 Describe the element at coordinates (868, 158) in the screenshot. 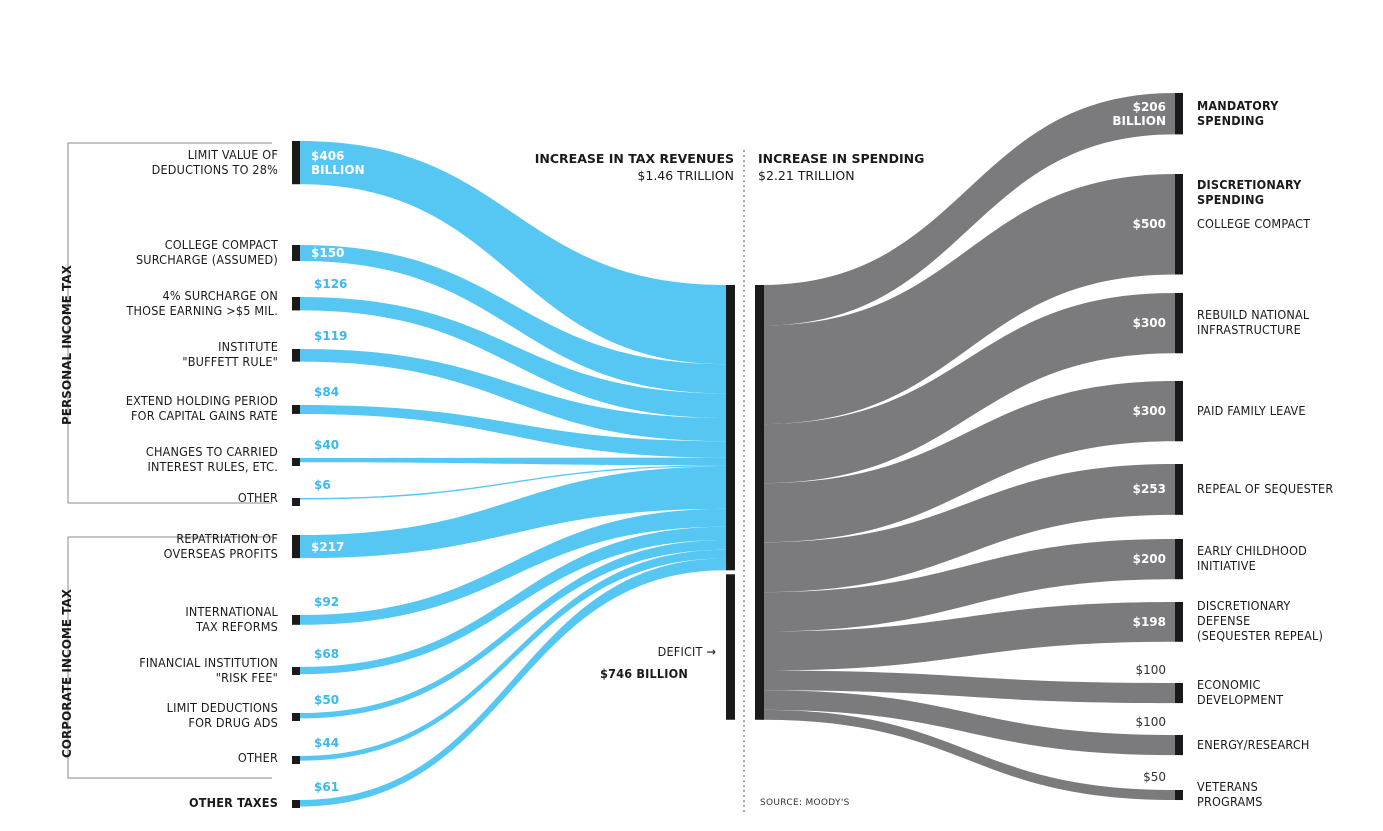

I see `spending-title: INCREASE IN SPENDING` at that location.